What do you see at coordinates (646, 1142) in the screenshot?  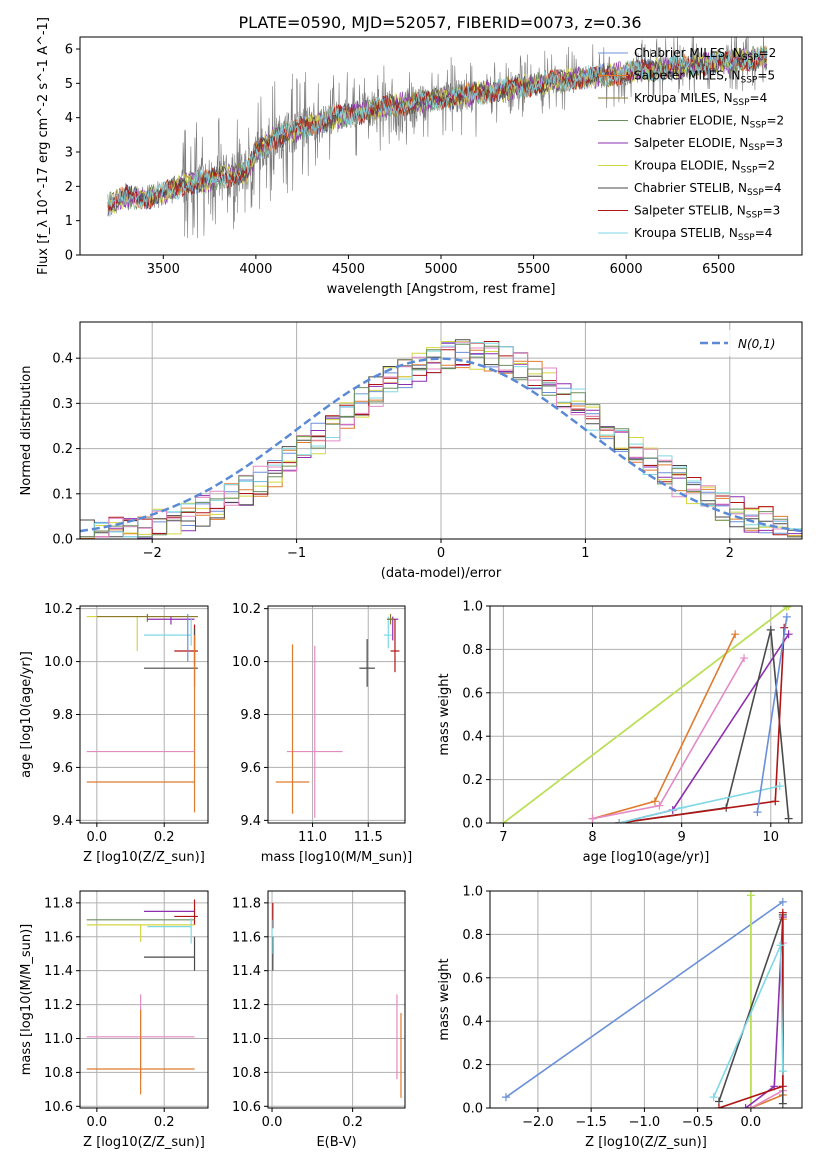 I see `x-axis-label: Z [log10(Z/Z_sun)]` at bounding box center [646, 1142].